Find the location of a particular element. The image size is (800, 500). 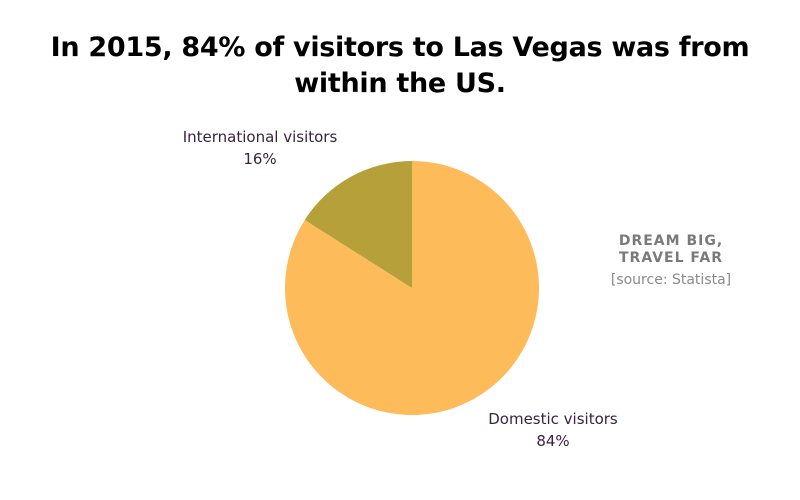

label-international-name: International visitors is located at coordinates (260, 137).